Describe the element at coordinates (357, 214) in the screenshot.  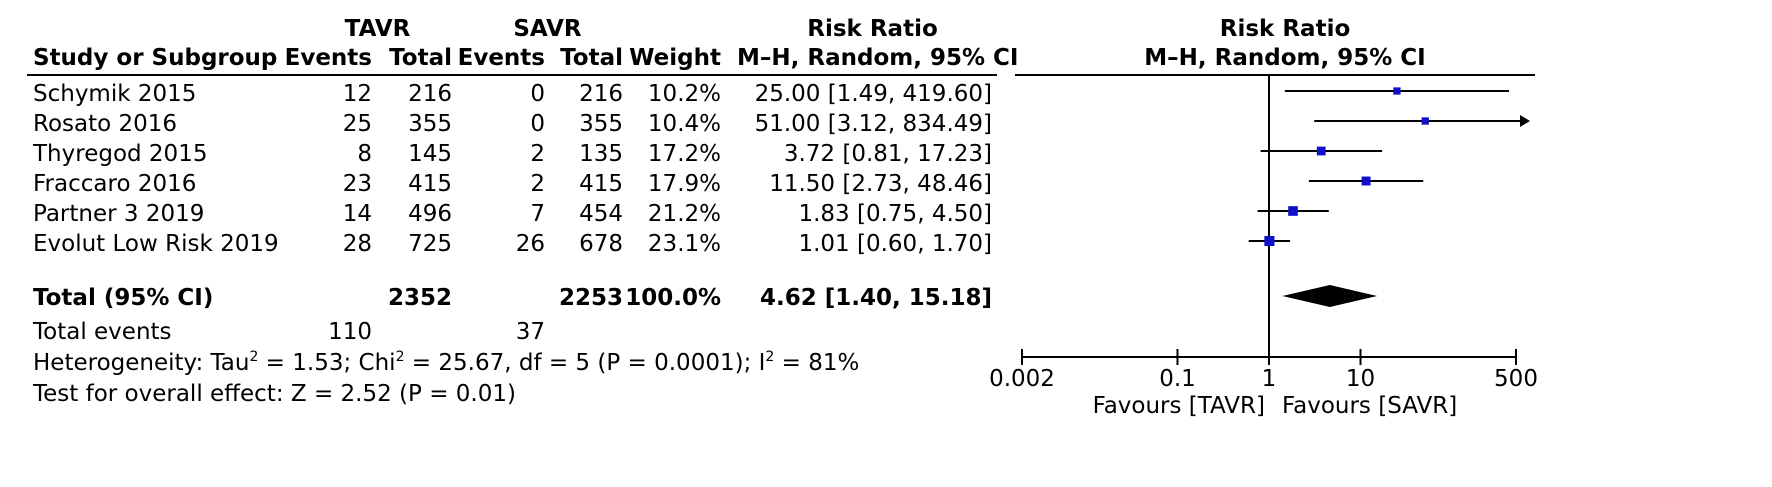
I see `events1-value: 14` at that location.